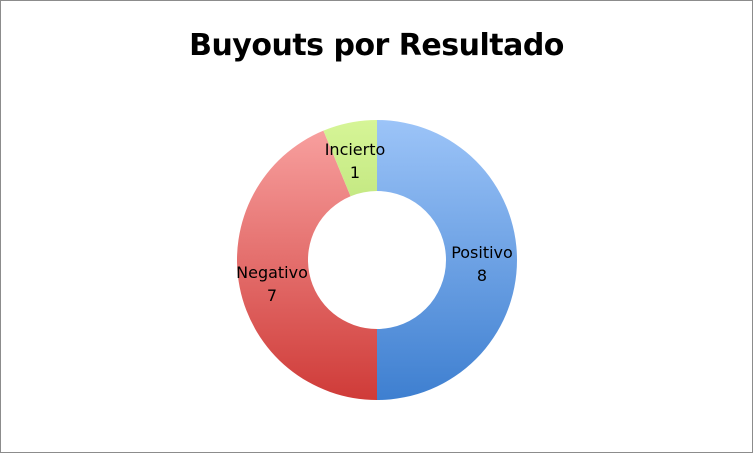 This screenshot has height=453, width=753. I want to click on slice-positivo, so click(447, 260).